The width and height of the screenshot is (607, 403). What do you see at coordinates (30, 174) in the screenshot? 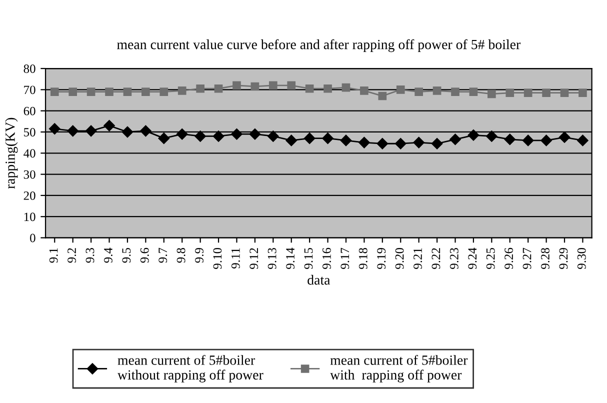
I see `y-tick-label: 30` at bounding box center [30, 174].